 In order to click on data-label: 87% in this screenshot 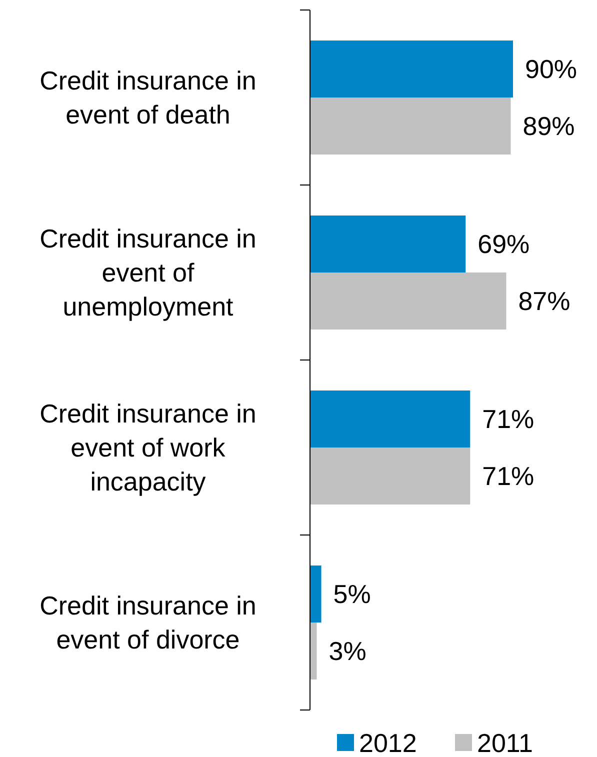, I will do `click(544, 301)`.